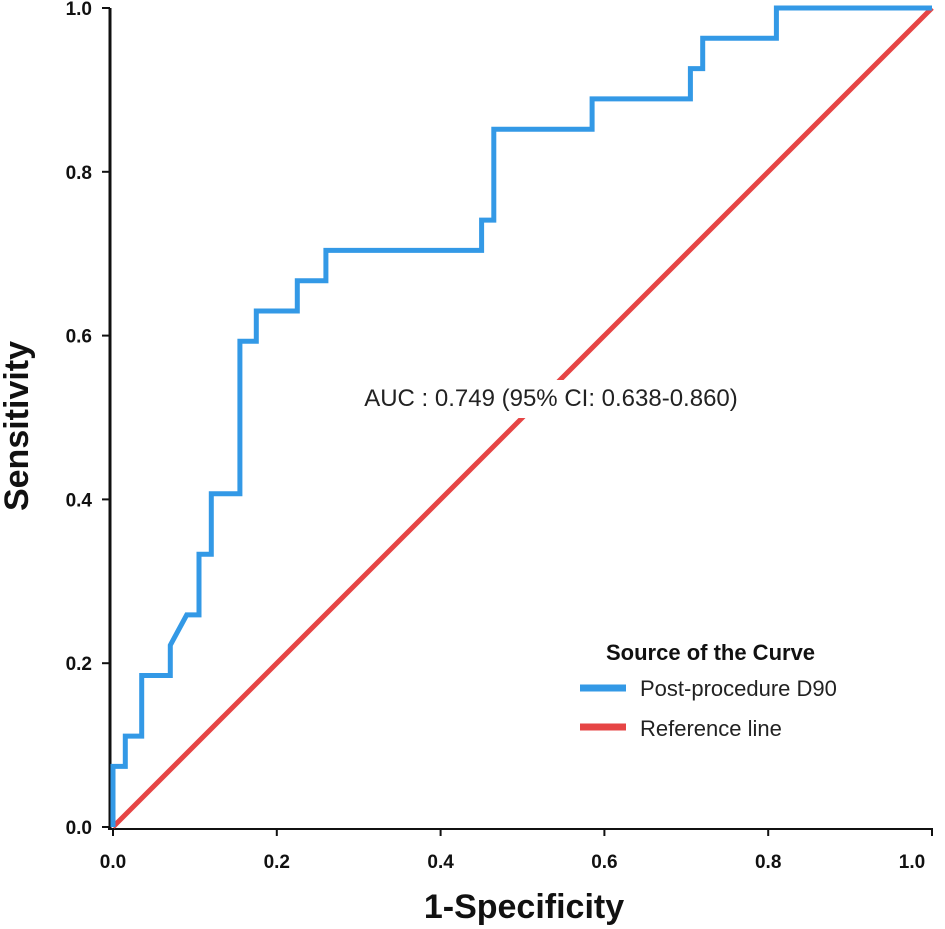 The height and width of the screenshot is (929, 945). I want to click on y-tick-label: 0.4, so click(79, 500).